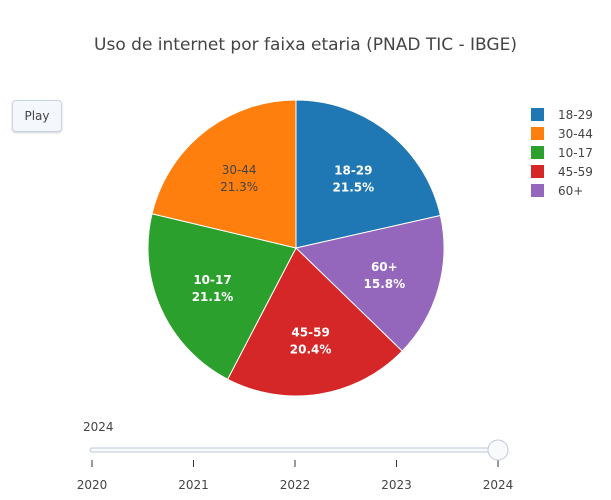 The width and height of the screenshot is (611, 500). Describe the element at coordinates (239, 170) in the screenshot. I see `slice-category-label: 30-44` at that location.